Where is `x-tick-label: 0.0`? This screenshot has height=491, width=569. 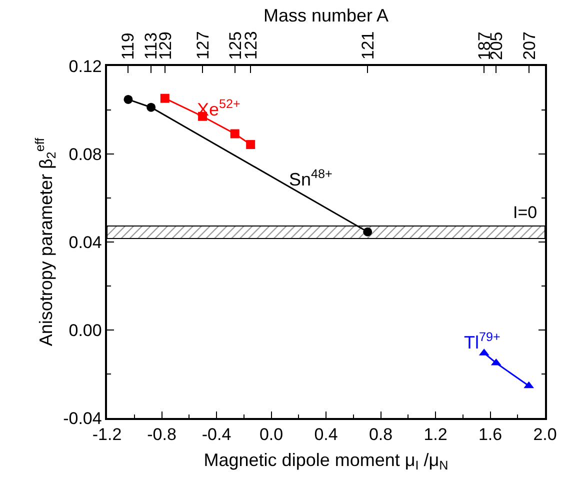
x-tick-label: 0.0 is located at coordinates (271, 434).